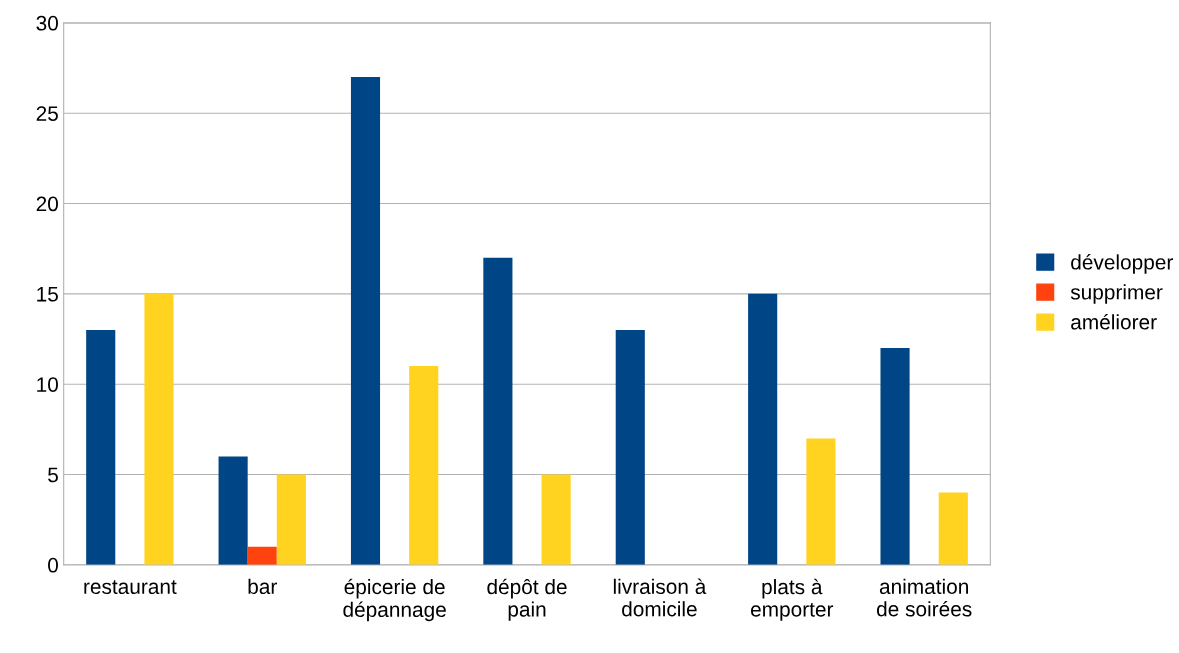  What do you see at coordinates (47, 384) in the screenshot?
I see `y-tick-label: 10` at bounding box center [47, 384].